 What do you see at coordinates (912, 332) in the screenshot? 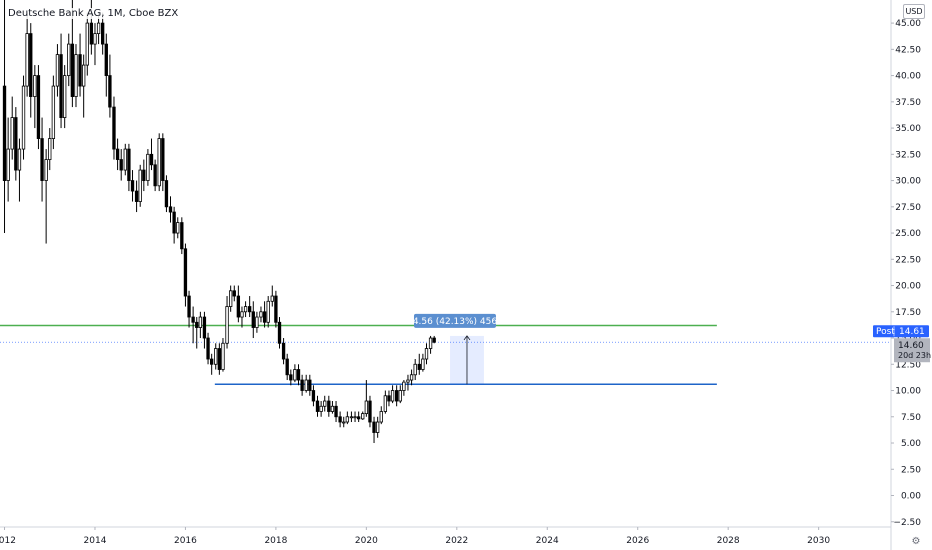
I see `post-badge-value: 14.61` at bounding box center [912, 332].